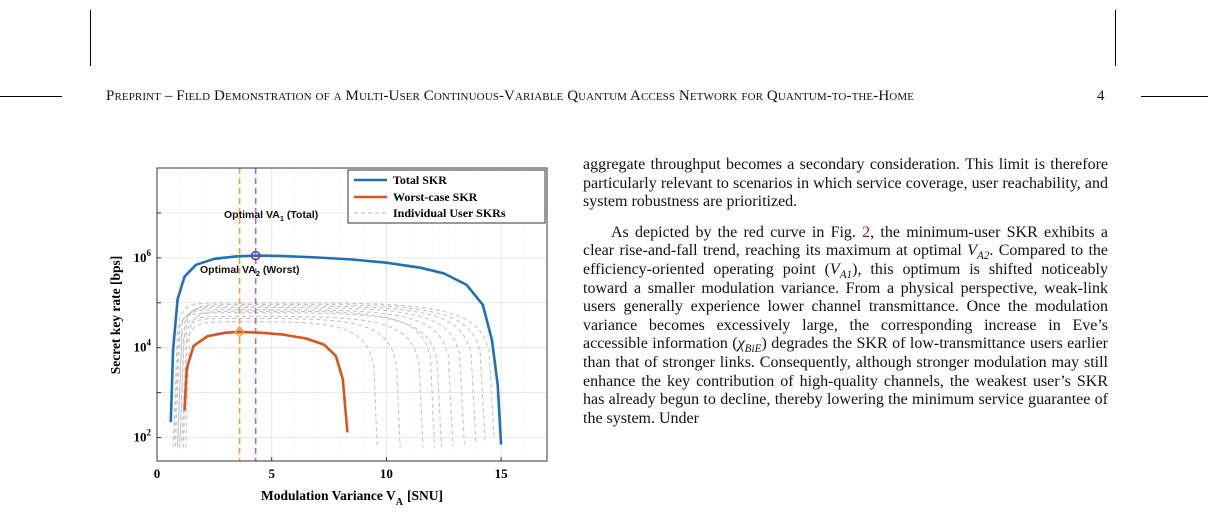 This screenshot has width=1208, height=525. Describe the element at coordinates (247, 294) in the screenshot. I see `optimal-markers` at that location.